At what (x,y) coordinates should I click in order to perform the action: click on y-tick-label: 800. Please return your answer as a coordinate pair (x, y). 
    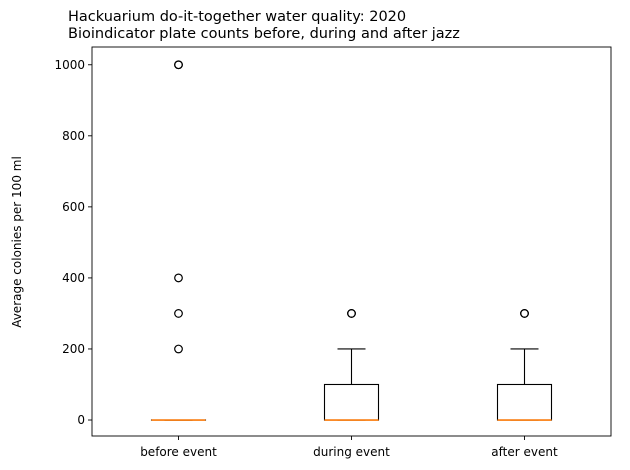
    Looking at the image, I should click on (73, 136).